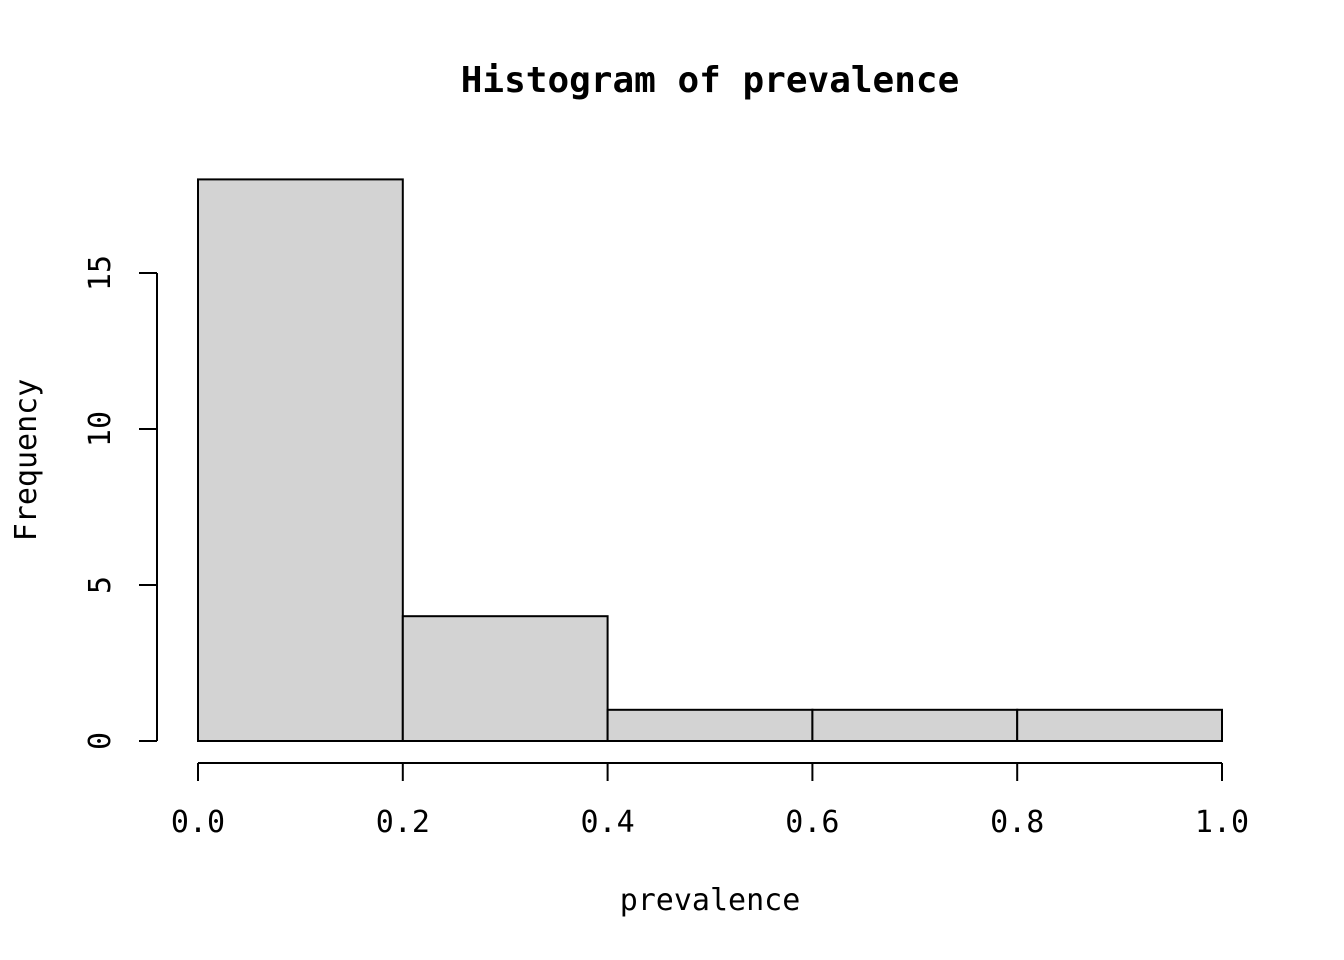  What do you see at coordinates (710, 801) in the screenshot?
I see `x-axis: 0.0 0.2 0.4 0.6 0.8 1.0` at bounding box center [710, 801].